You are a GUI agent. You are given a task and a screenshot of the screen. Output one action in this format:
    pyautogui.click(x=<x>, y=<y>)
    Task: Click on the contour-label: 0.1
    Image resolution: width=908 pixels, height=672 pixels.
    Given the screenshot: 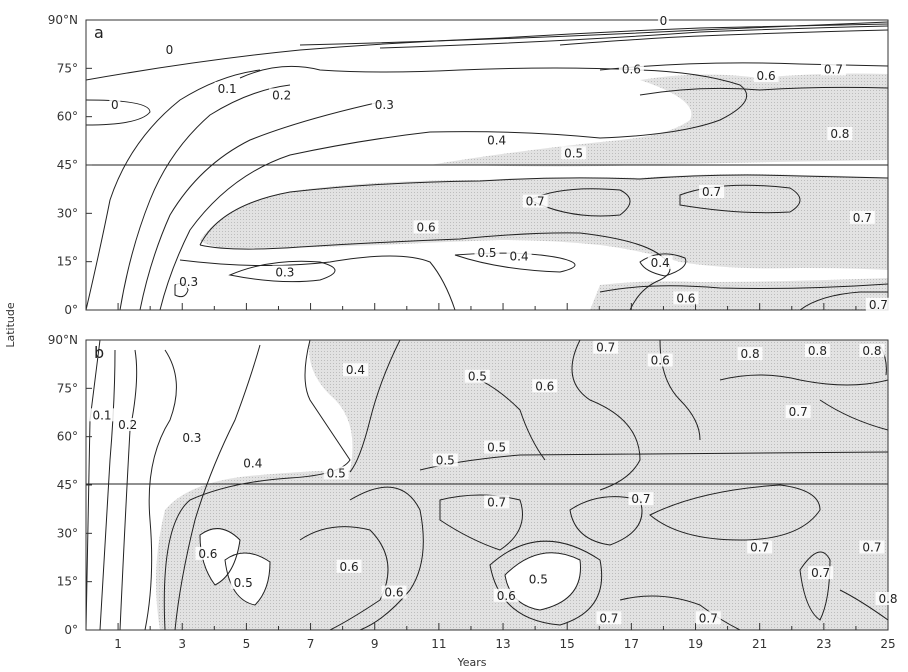 What is the action you would take?
    pyautogui.click(x=227, y=89)
    